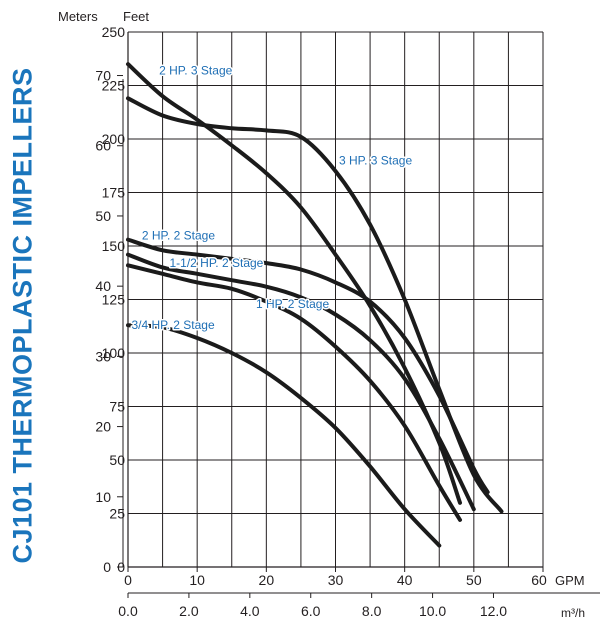  I want to click on curve-label-5: 3/4 HP. 2 Stage, so click(173, 325).